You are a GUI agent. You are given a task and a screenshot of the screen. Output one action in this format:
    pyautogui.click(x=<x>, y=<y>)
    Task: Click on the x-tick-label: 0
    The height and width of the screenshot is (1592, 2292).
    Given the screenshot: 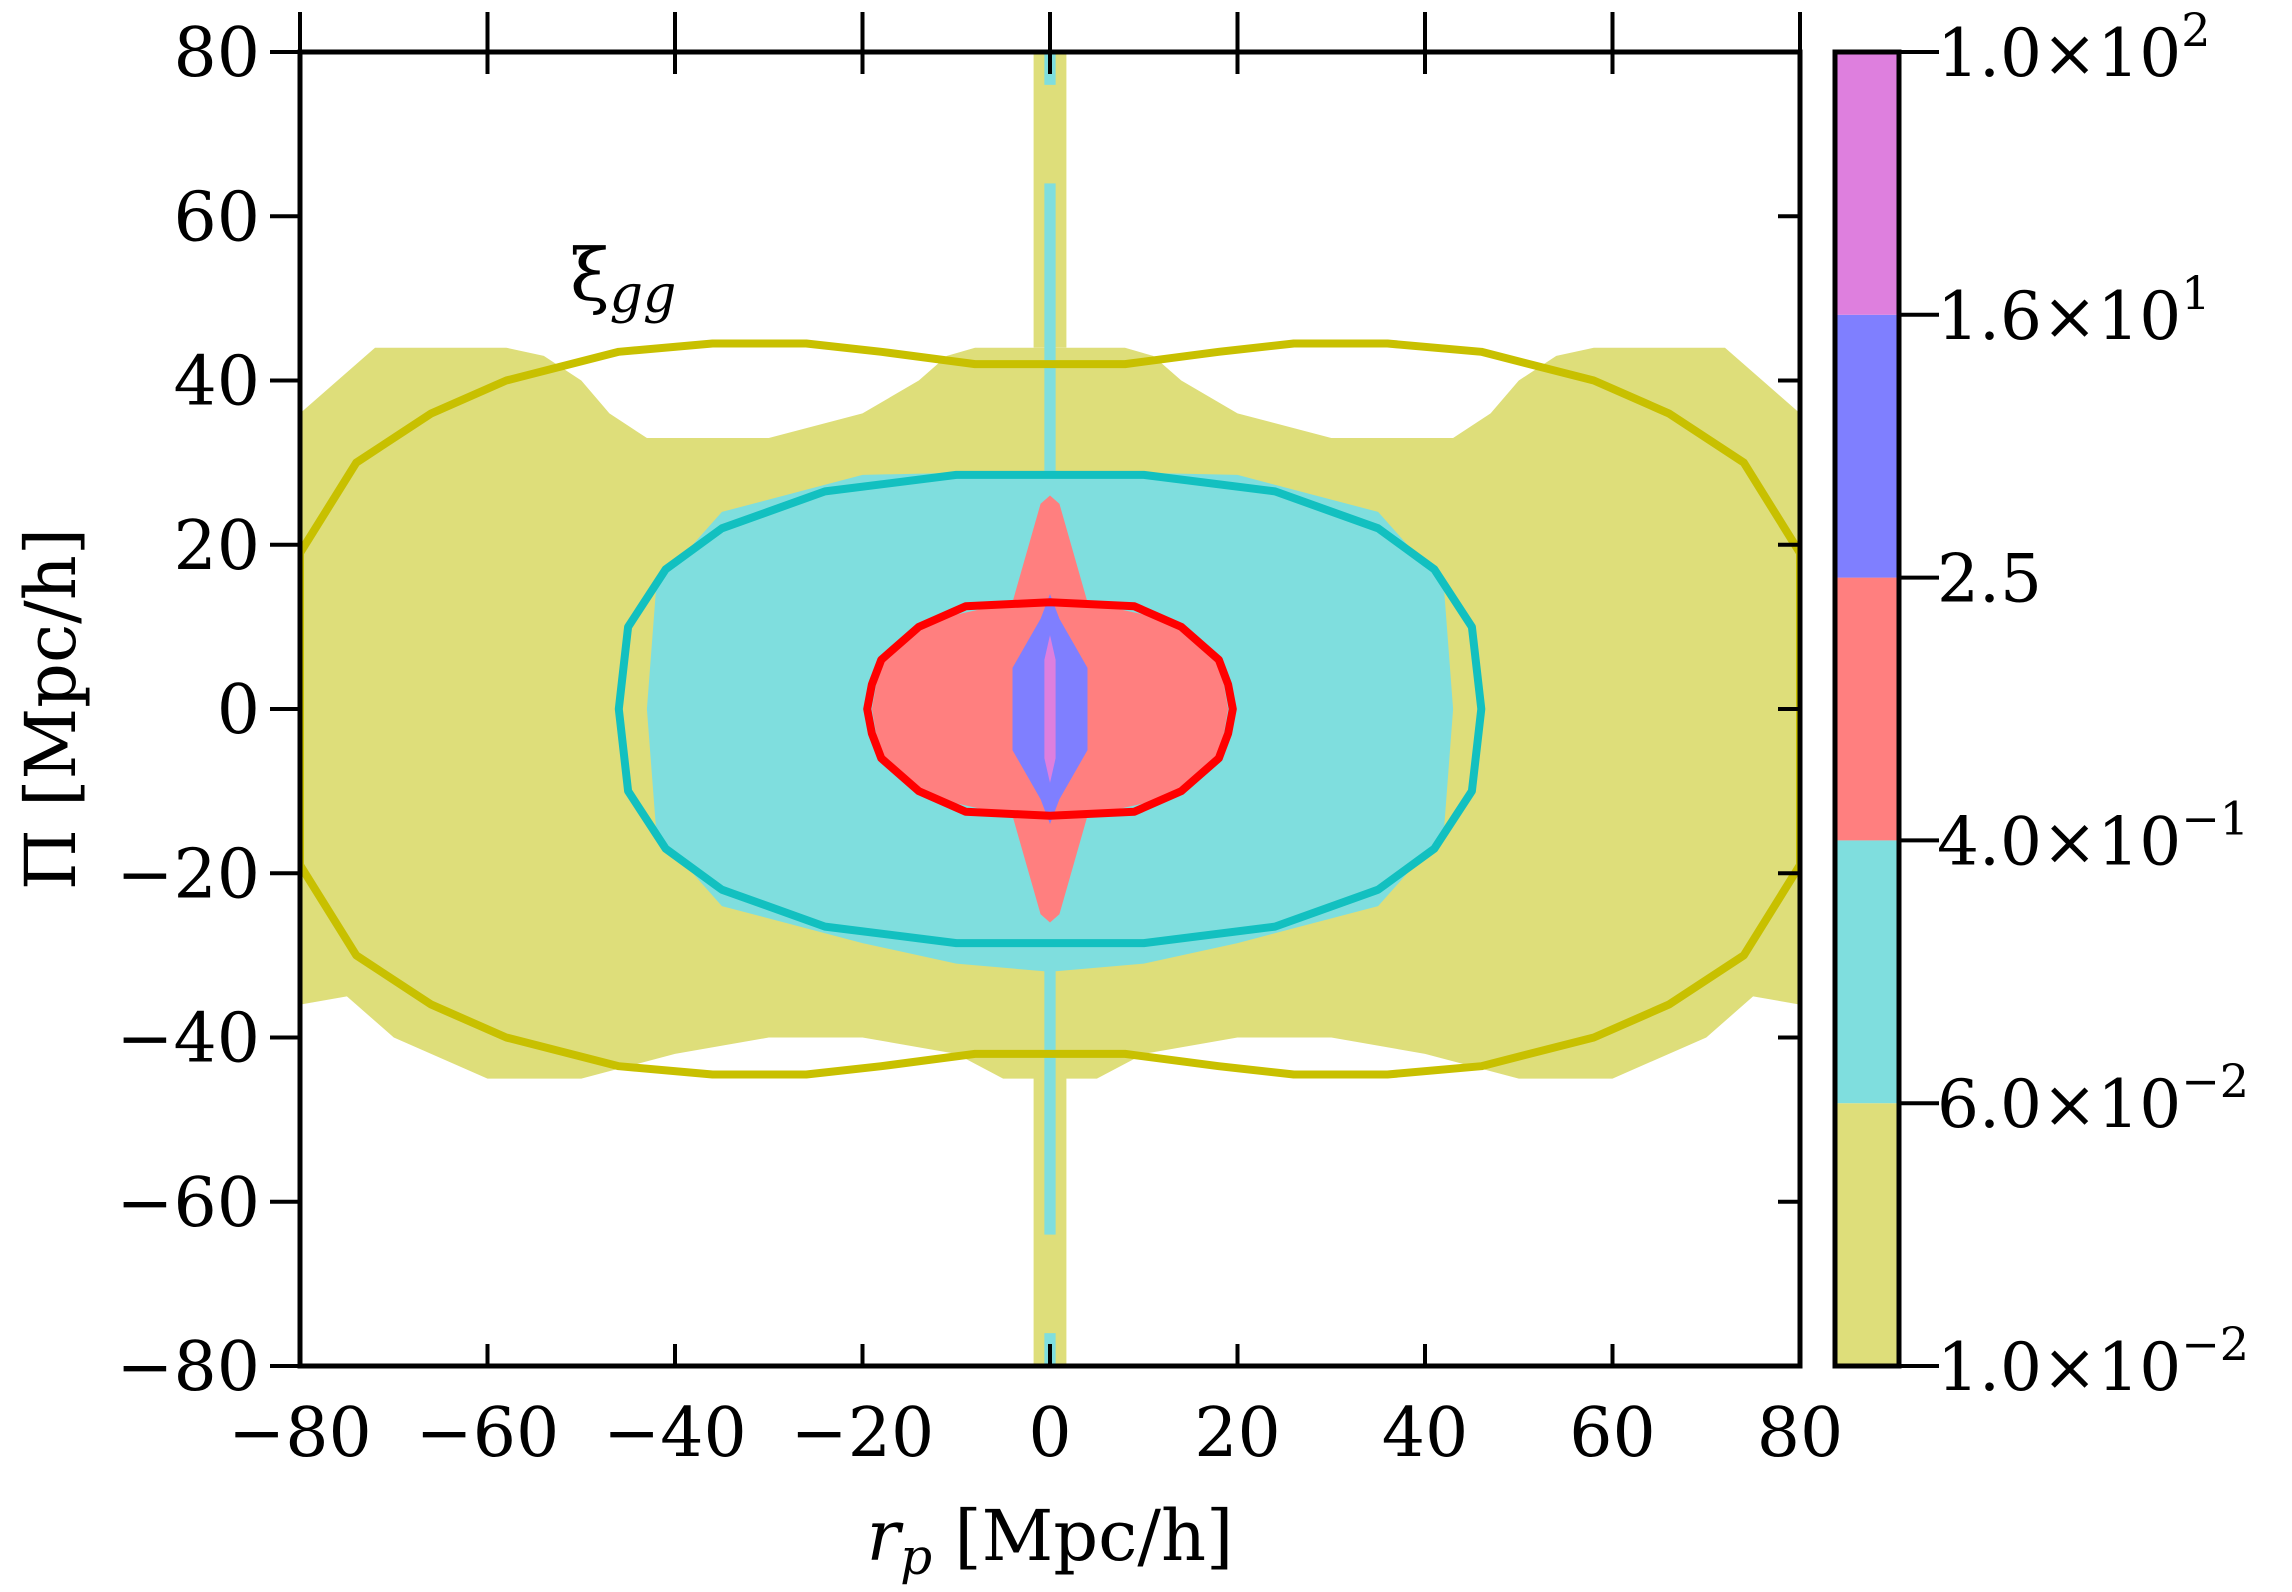 What is the action you would take?
    pyautogui.click(x=1049, y=1433)
    